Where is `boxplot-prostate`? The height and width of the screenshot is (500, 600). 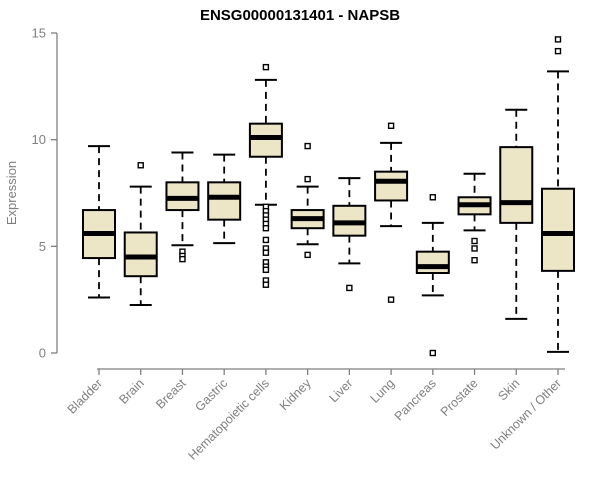 boxplot-prostate is located at coordinates (474, 218).